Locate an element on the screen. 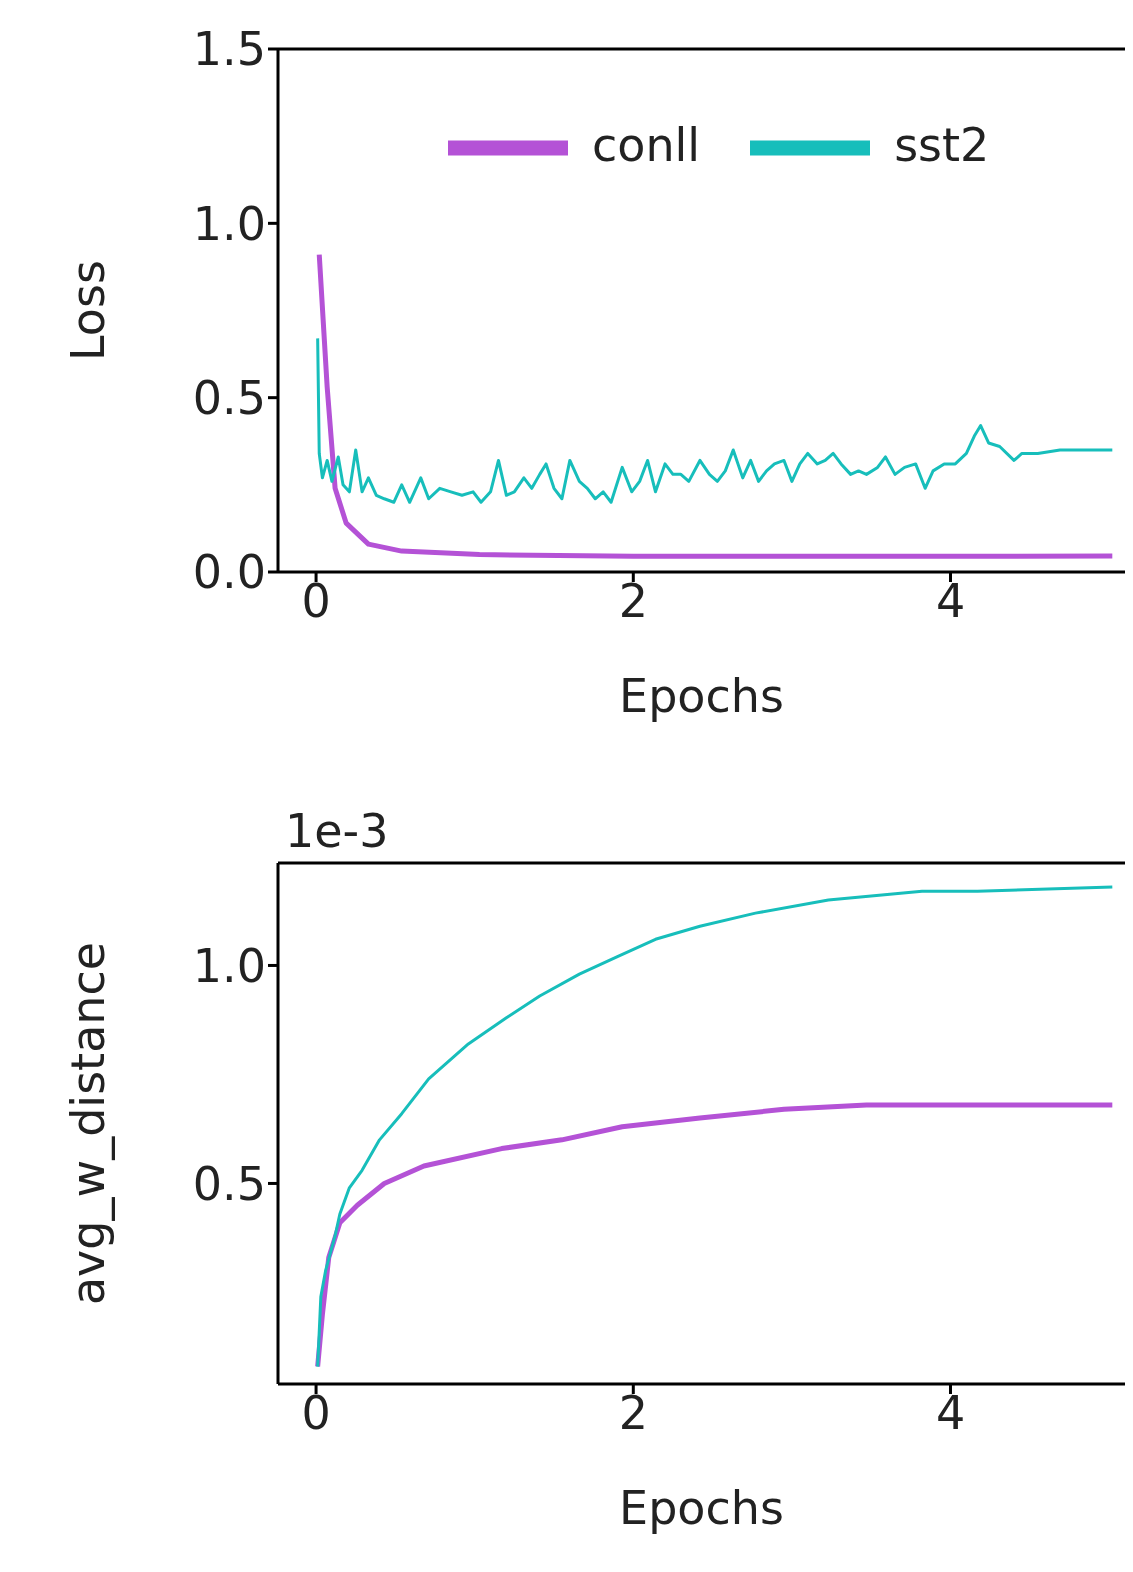 The width and height of the screenshot is (1133, 1572). legend-label: conll is located at coordinates (646, 144).